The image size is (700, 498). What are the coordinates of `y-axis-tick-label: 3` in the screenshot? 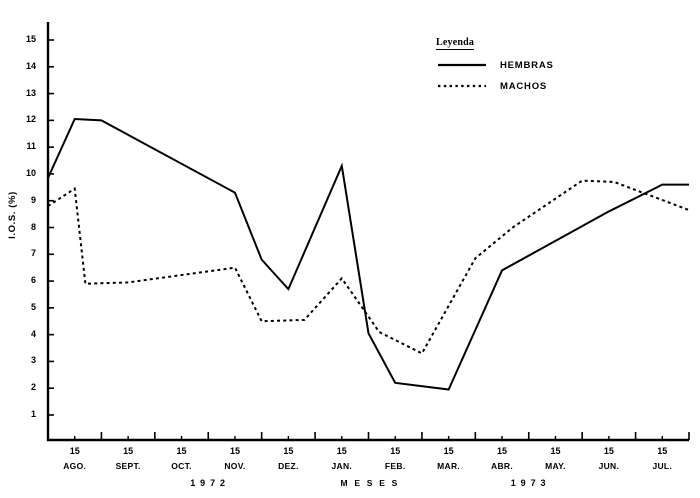 It's located at (33, 360).